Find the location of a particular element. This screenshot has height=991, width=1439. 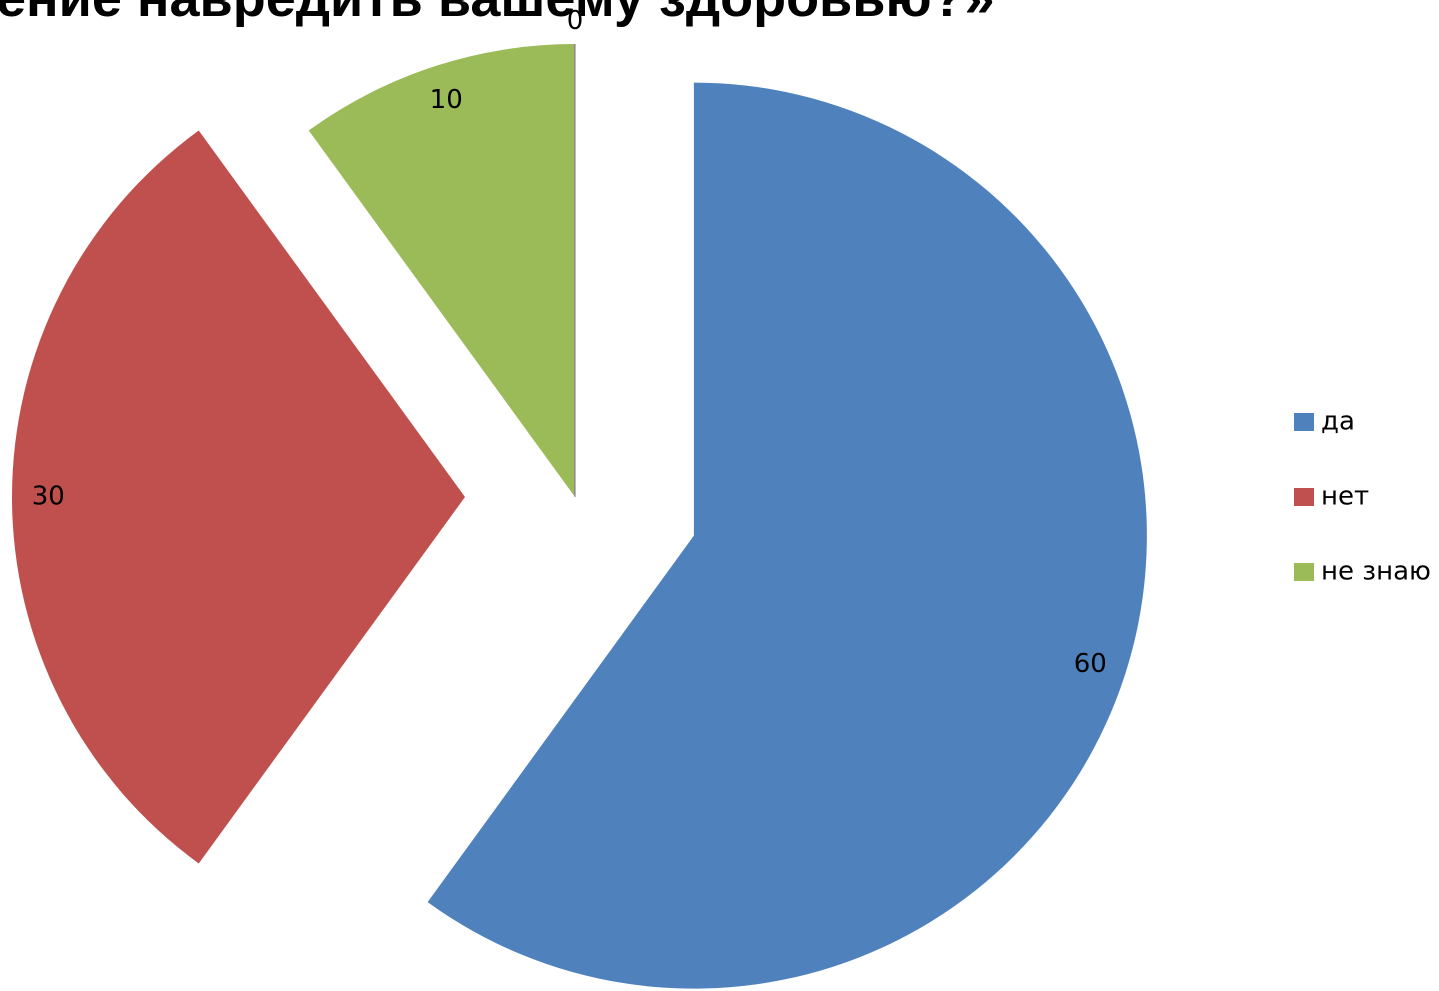

data-label: 10 is located at coordinates (446, 100).